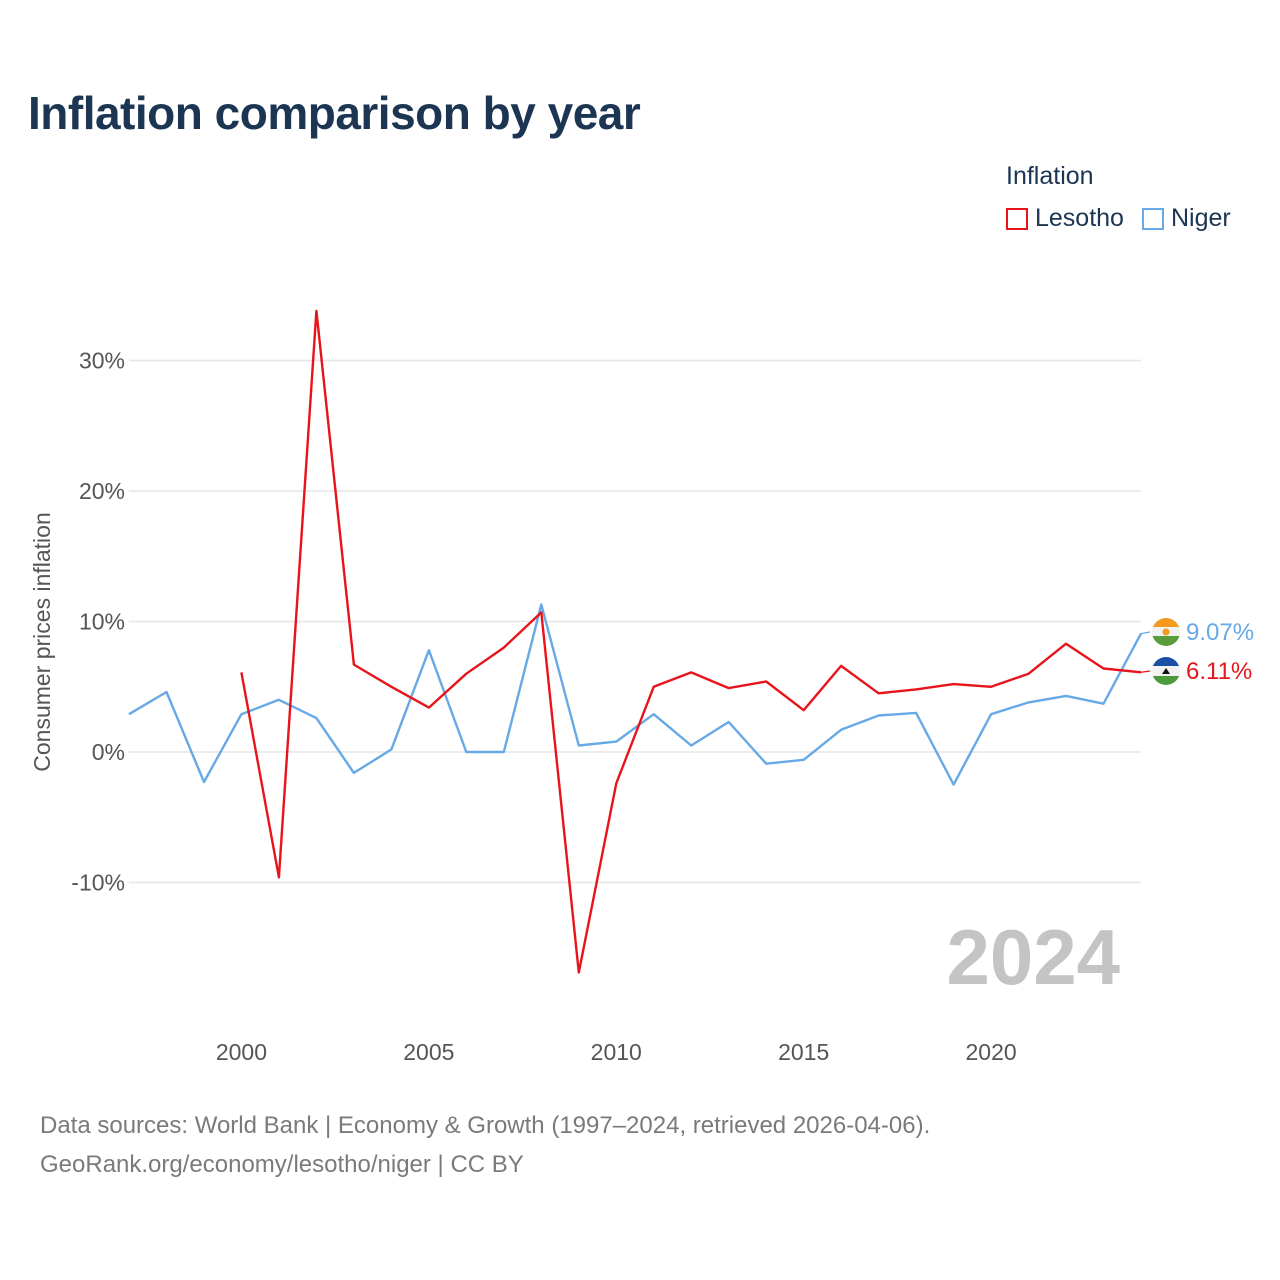  Describe the element at coordinates (102, 622) in the screenshot. I see `y-tick-label: 10%` at that location.